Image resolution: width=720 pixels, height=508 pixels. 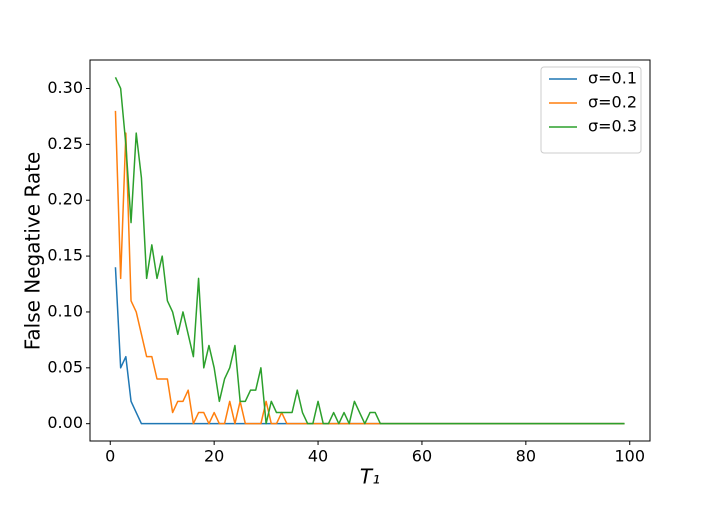 What do you see at coordinates (65, 422) in the screenshot?
I see `y-tick-label: 0.00` at bounding box center [65, 422].